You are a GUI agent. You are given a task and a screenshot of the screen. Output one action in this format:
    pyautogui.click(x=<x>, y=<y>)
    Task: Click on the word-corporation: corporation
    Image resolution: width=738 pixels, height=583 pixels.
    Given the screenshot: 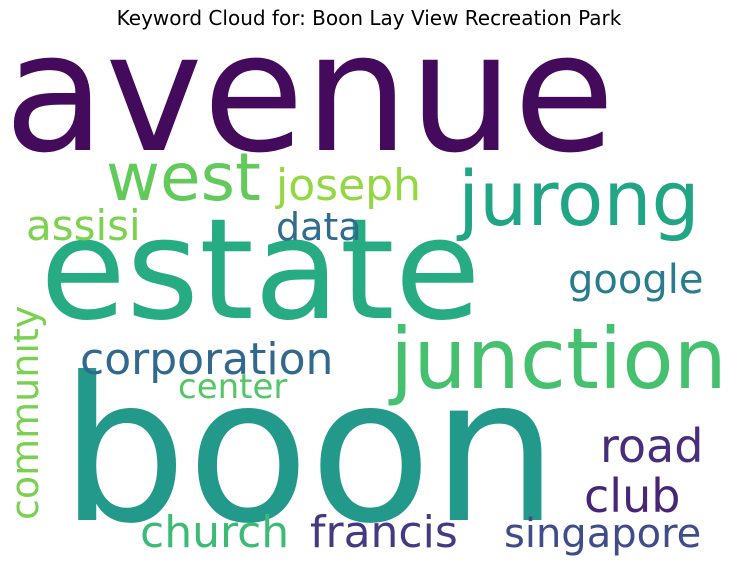 What is the action you would take?
    pyautogui.click(x=206, y=359)
    